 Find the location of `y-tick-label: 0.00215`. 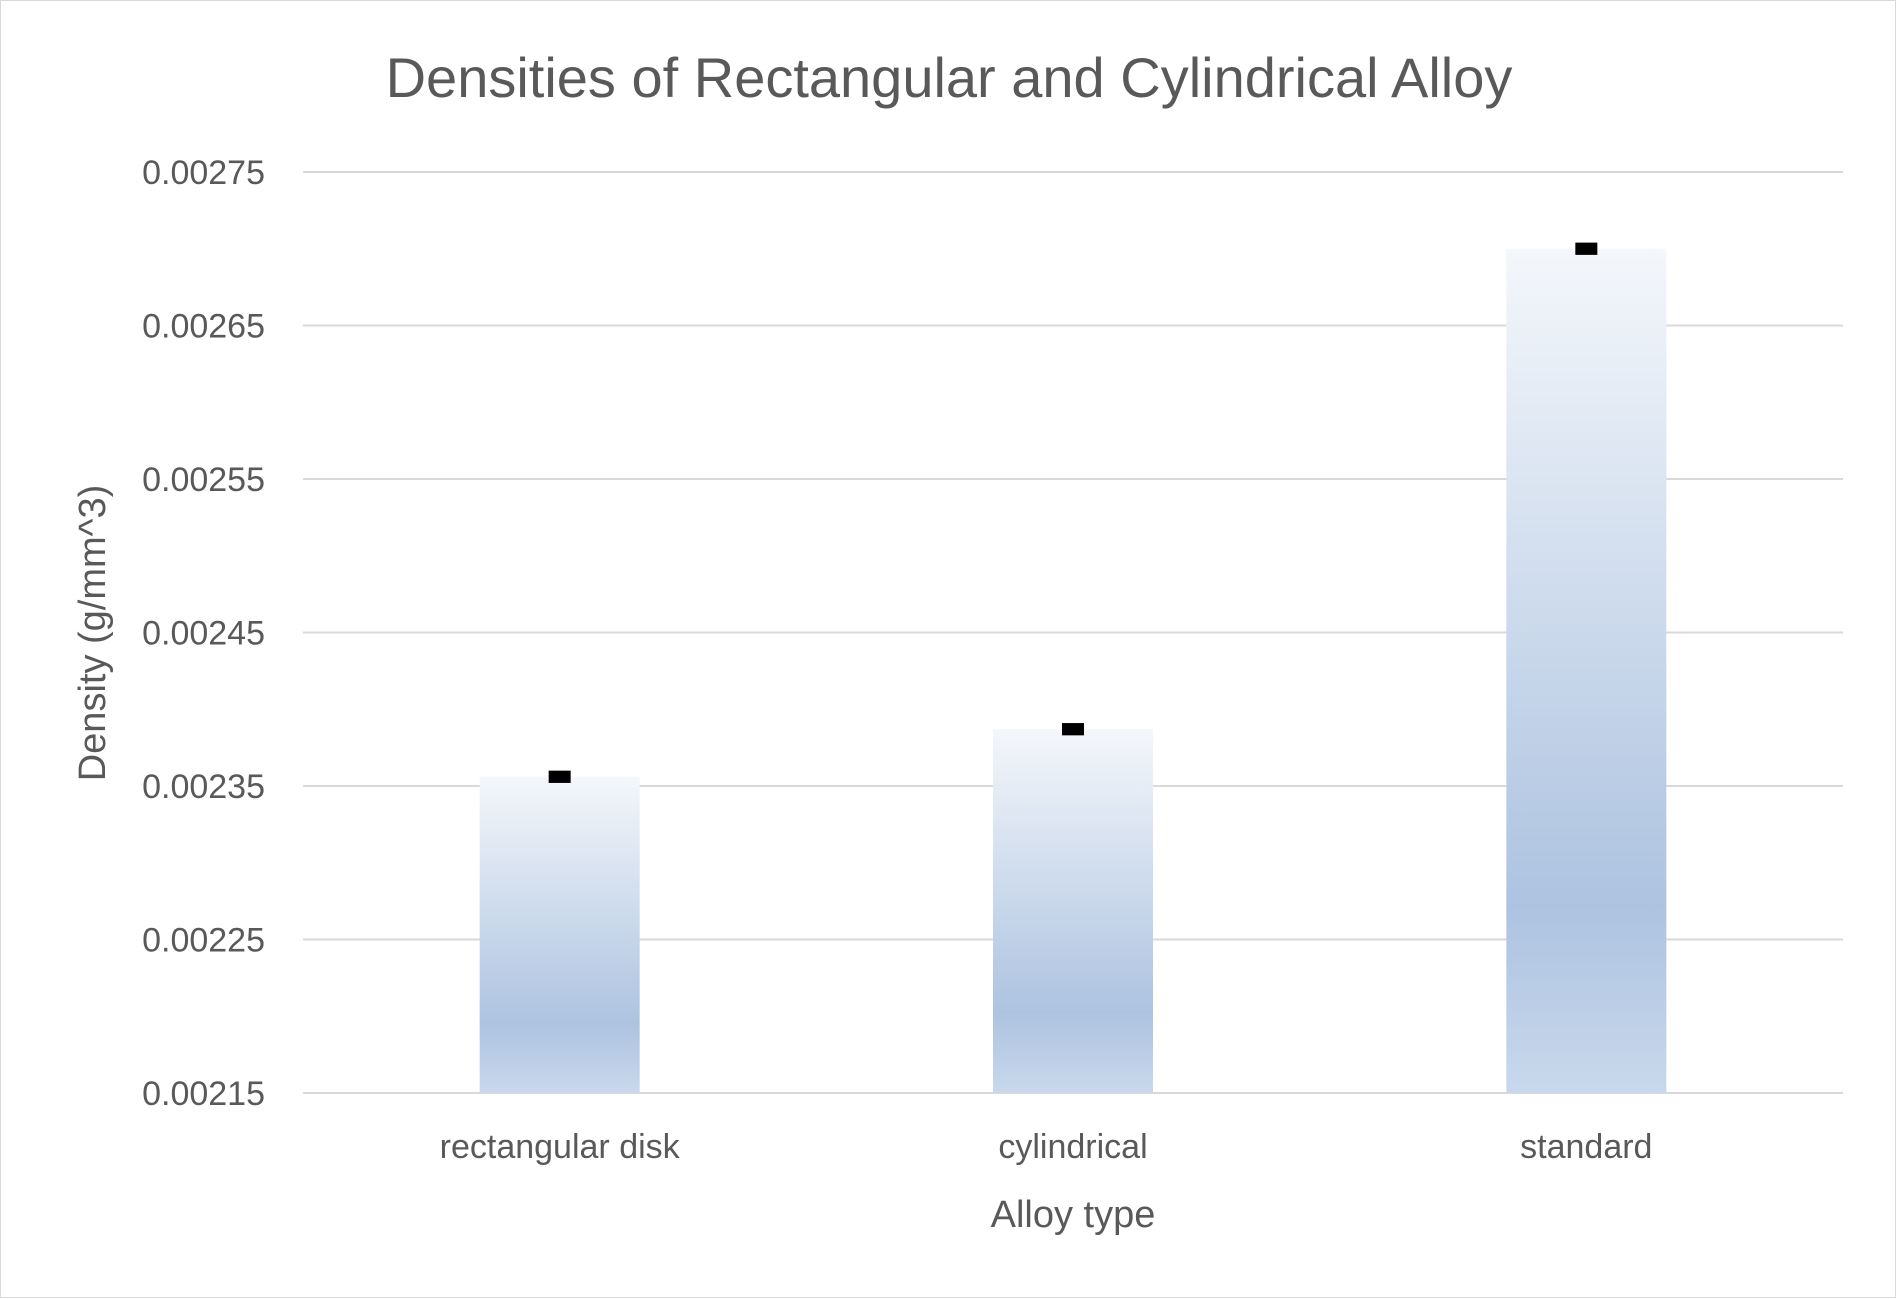

y-tick-label: 0.00215 is located at coordinates (203, 1094).